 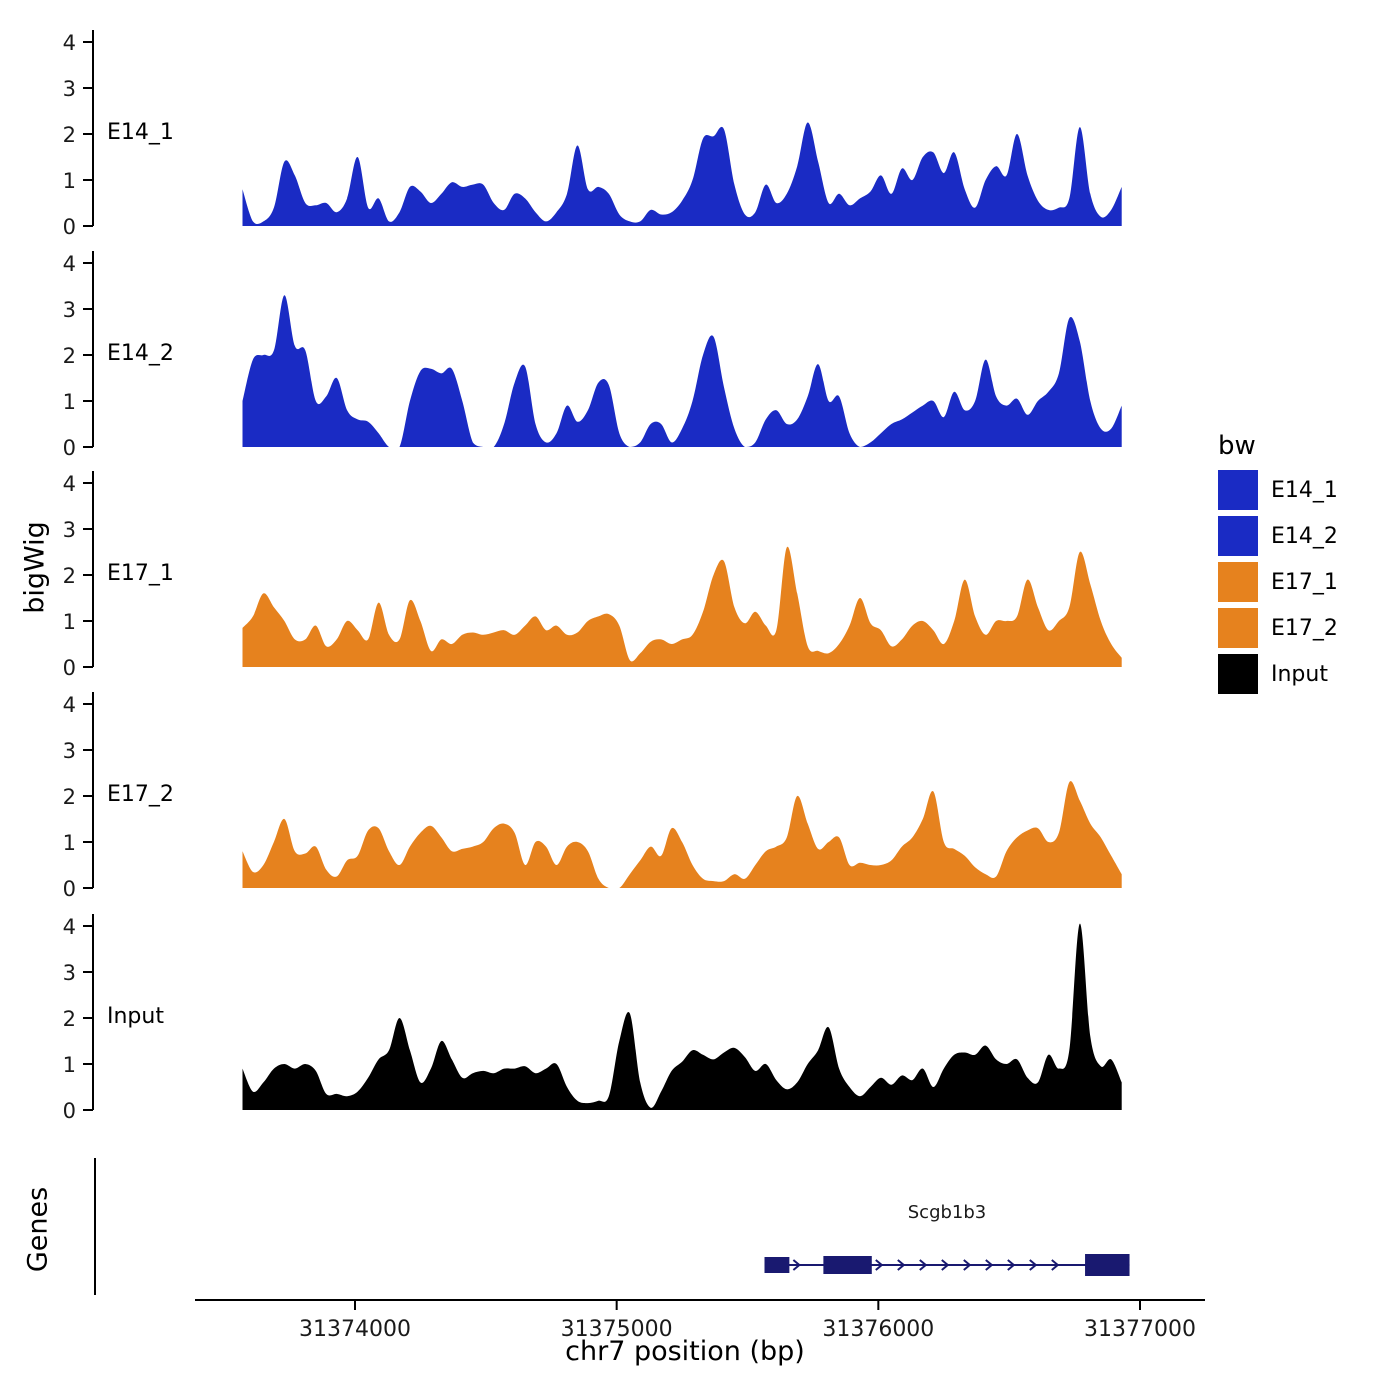 I want to click on track-panel-E17_1: 0 1 2 3 4, so click(x=592, y=575).